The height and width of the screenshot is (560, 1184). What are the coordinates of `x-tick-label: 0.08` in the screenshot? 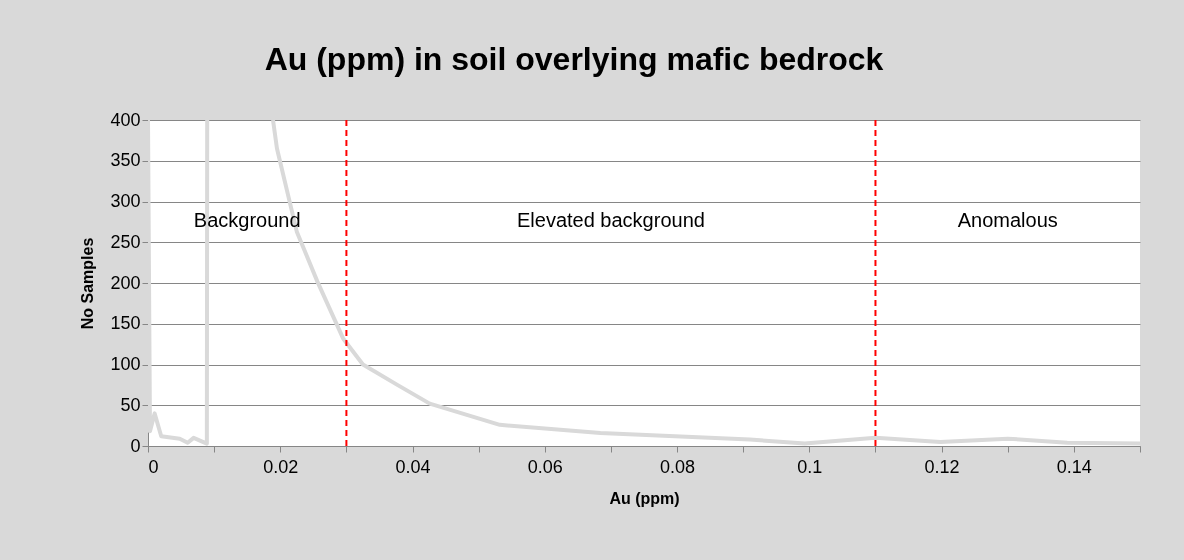 It's located at (678, 466).